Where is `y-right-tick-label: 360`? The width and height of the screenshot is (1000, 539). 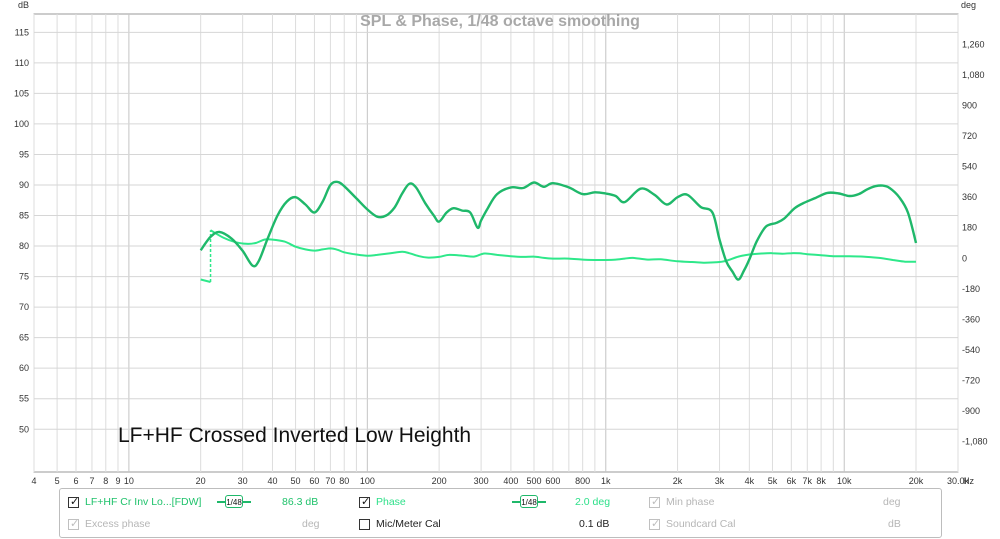
y-right-tick-label: 360 is located at coordinates (969, 197).